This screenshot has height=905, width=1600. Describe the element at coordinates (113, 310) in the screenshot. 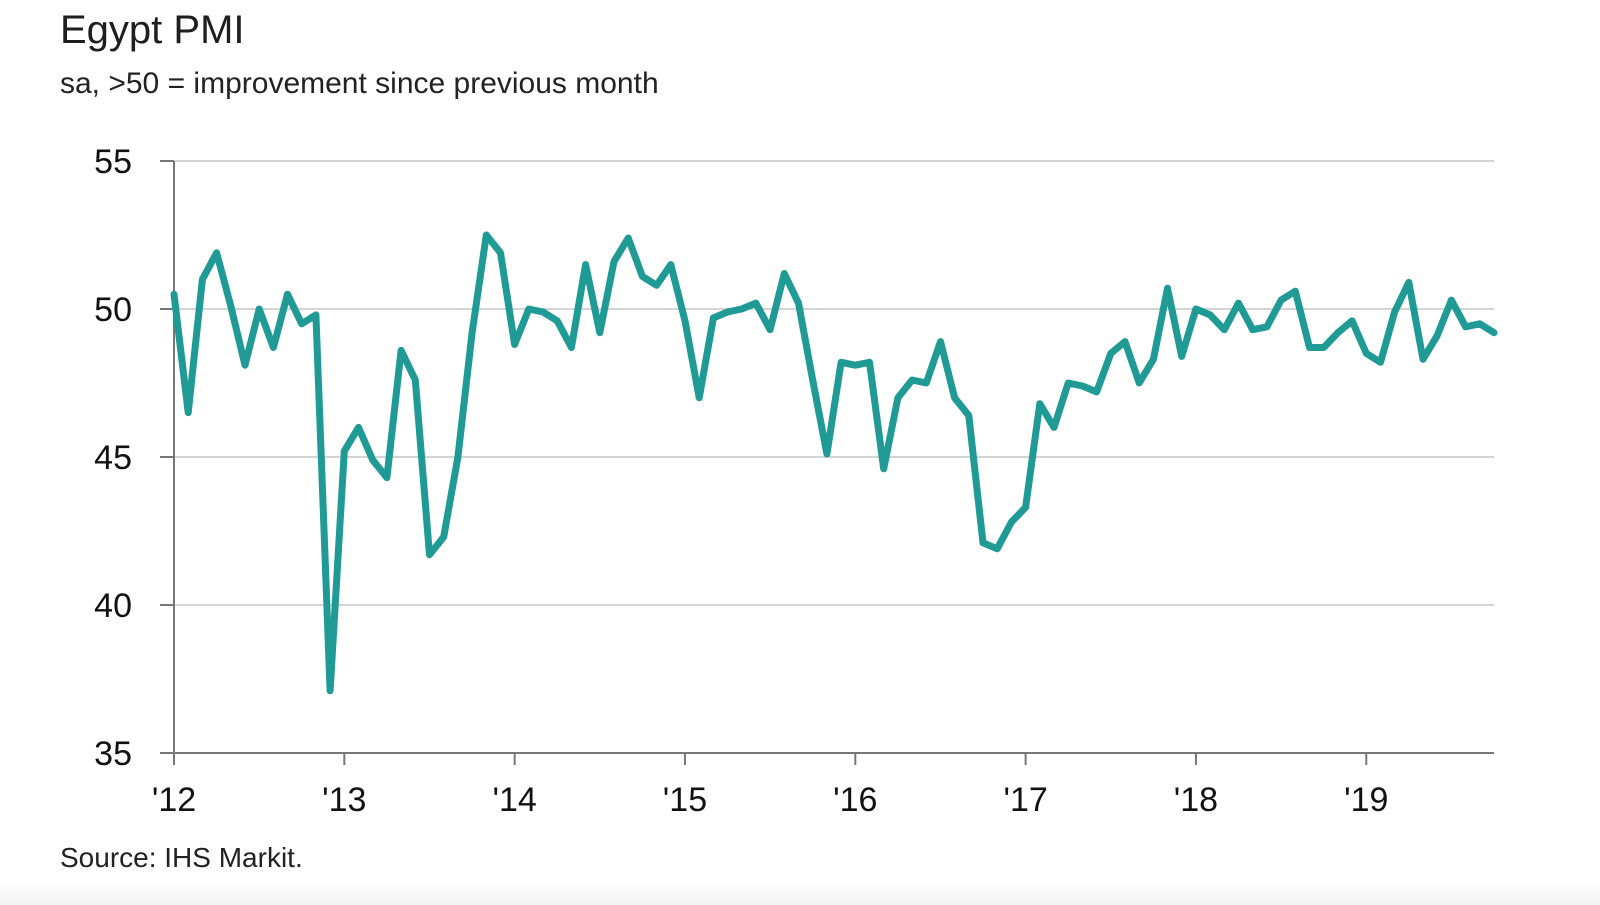

I see `y-tick-label-50: 50` at that location.